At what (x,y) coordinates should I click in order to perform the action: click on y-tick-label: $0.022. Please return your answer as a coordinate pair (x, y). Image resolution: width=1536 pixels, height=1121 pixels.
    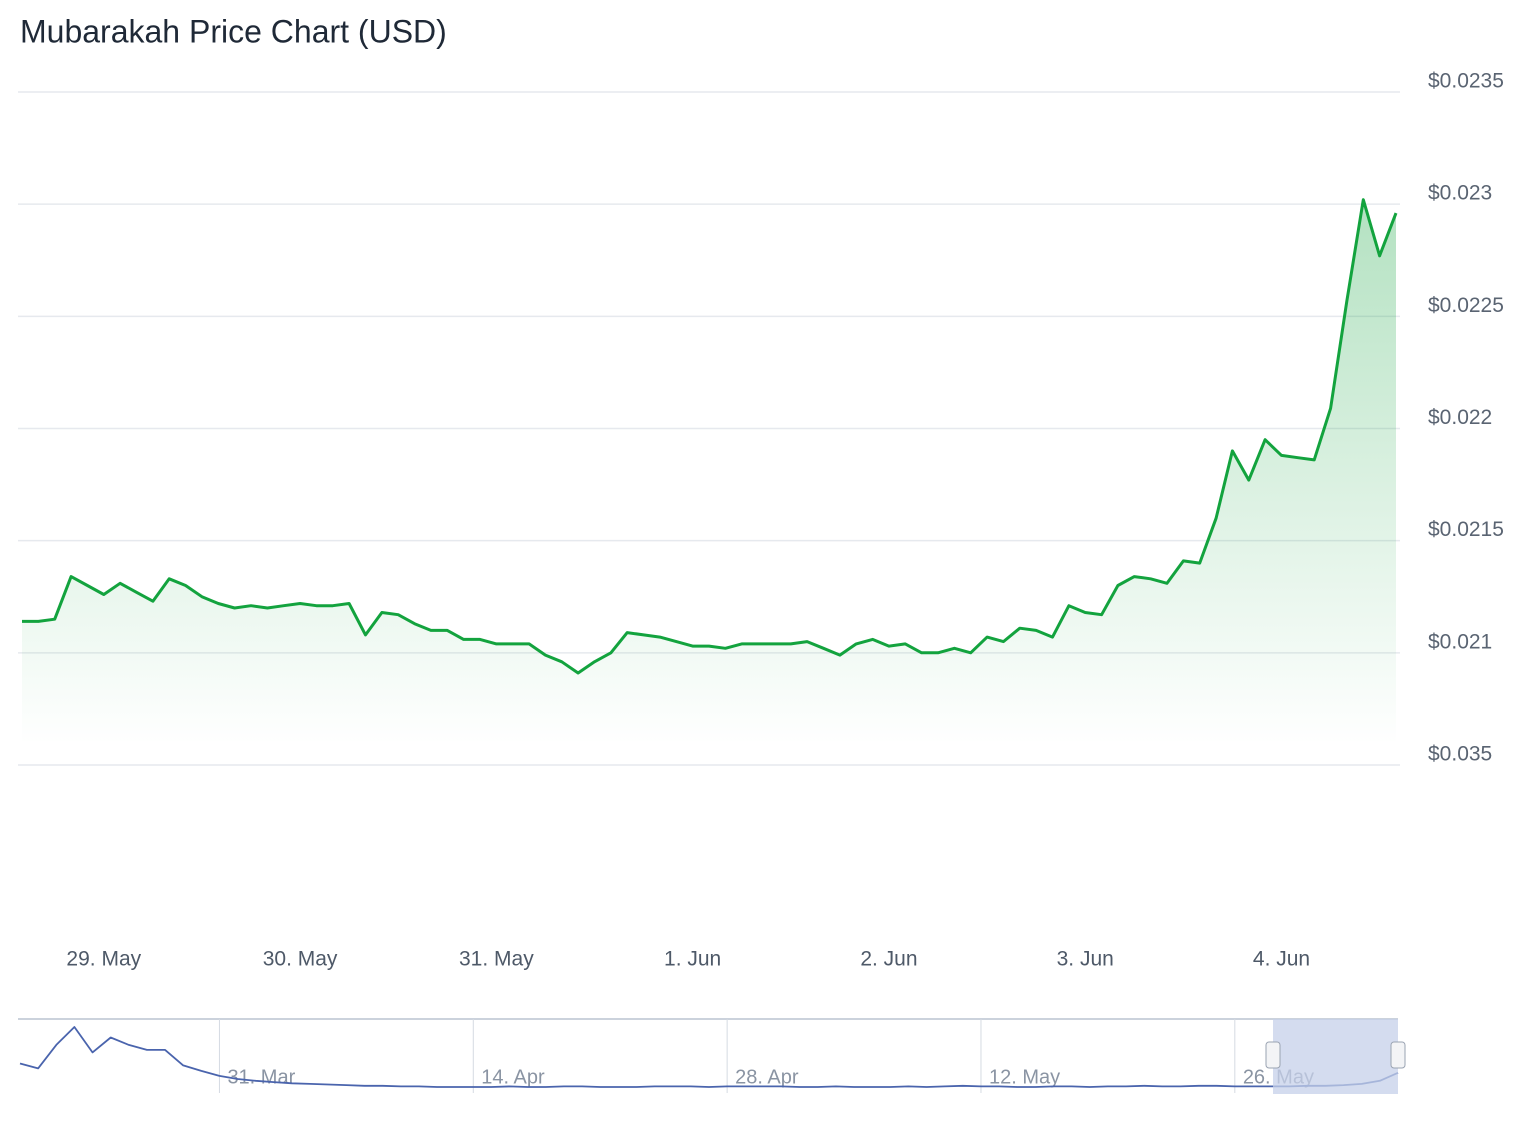
    Looking at the image, I should click on (1460, 417).